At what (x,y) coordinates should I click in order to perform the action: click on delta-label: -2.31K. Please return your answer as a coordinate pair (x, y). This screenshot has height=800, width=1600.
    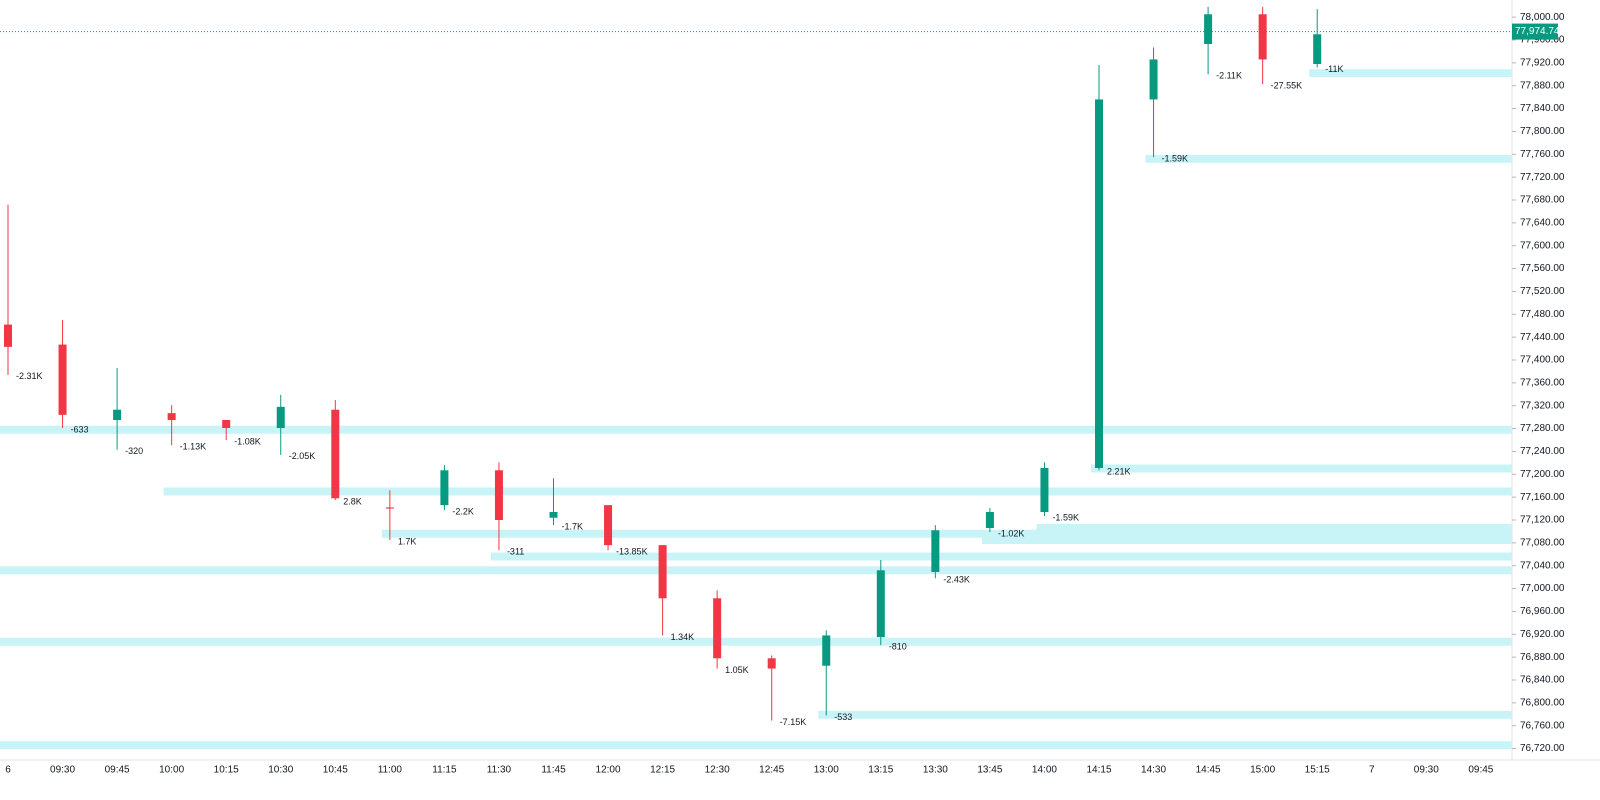
    Looking at the image, I should click on (29, 376).